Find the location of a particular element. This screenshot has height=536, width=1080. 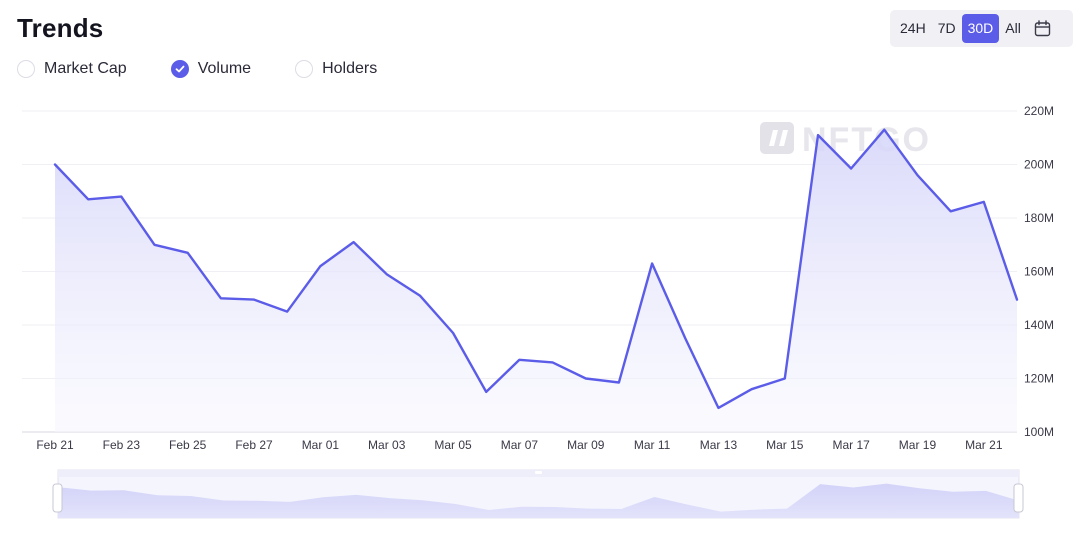

time-range-selector: 24H 7D 30D All is located at coordinates (981, 28).